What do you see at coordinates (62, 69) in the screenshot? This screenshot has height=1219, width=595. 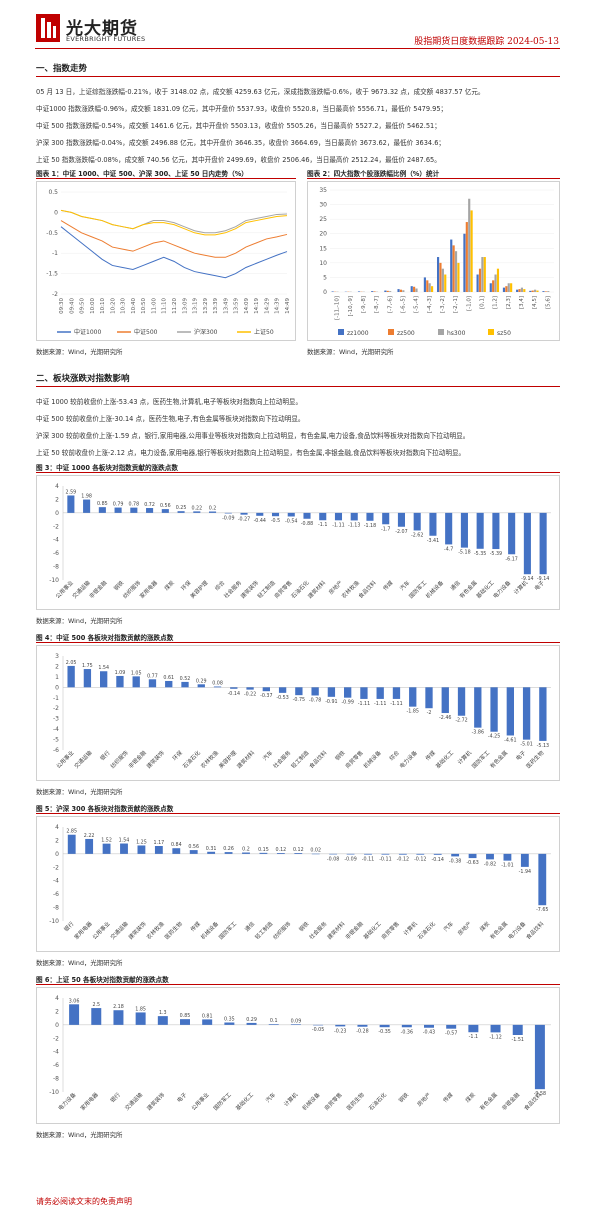 I see `section-title-index-trend: 一、指数走势` at bounding box center [62, 69].